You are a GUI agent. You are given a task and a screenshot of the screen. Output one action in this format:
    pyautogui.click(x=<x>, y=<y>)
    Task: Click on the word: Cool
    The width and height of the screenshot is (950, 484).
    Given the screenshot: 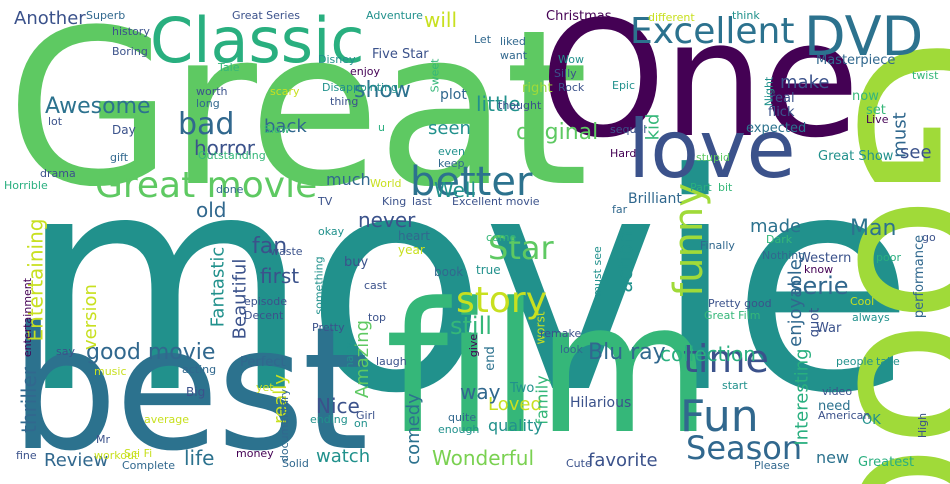 What is the action you would take?
    pyautogui.click(x=862, y=301)
    